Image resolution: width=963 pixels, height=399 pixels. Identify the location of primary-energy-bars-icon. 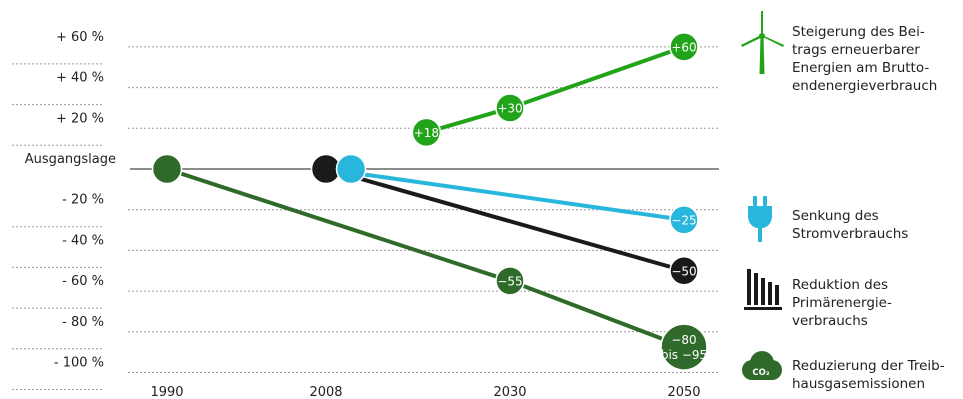
(764, 290).